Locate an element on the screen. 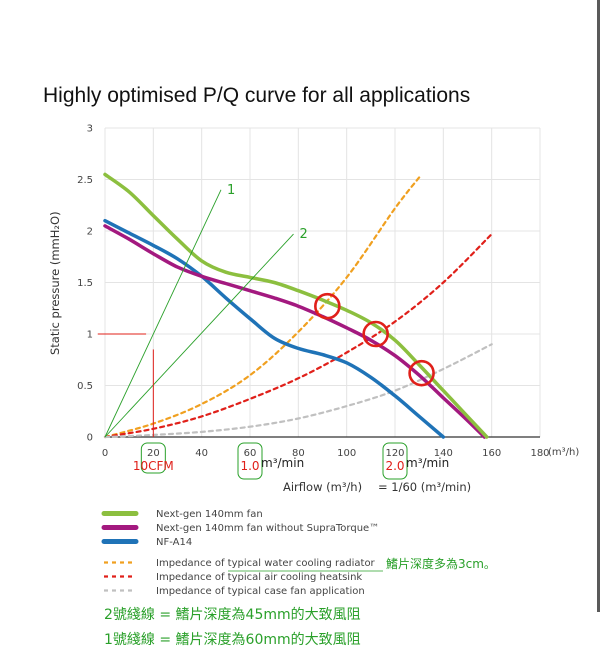 This screenshot has width=600, height=661. x-axis-label-group: Airflow (m³/h) = 1/60 (m³/min) is located at coordinates (377, 487).